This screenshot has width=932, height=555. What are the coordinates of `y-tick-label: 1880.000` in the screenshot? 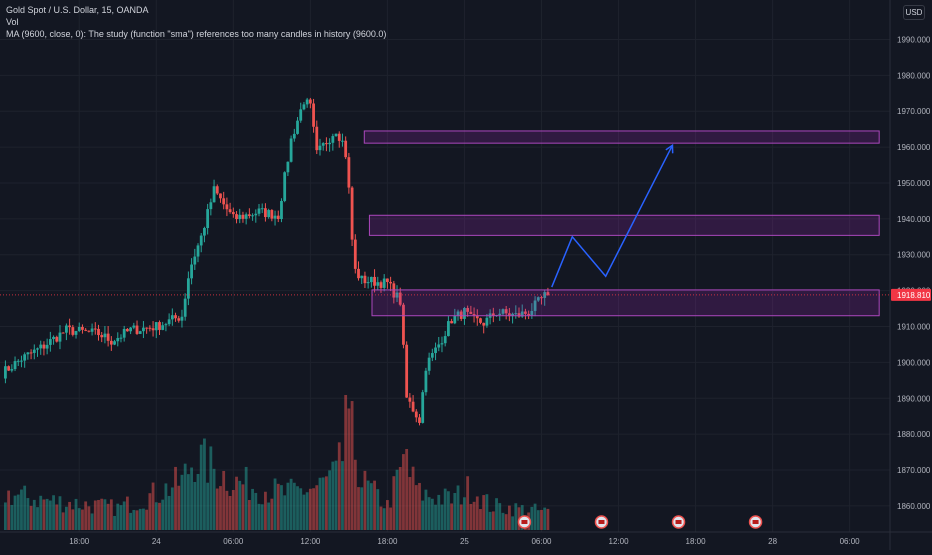 It's located at (914, 434).